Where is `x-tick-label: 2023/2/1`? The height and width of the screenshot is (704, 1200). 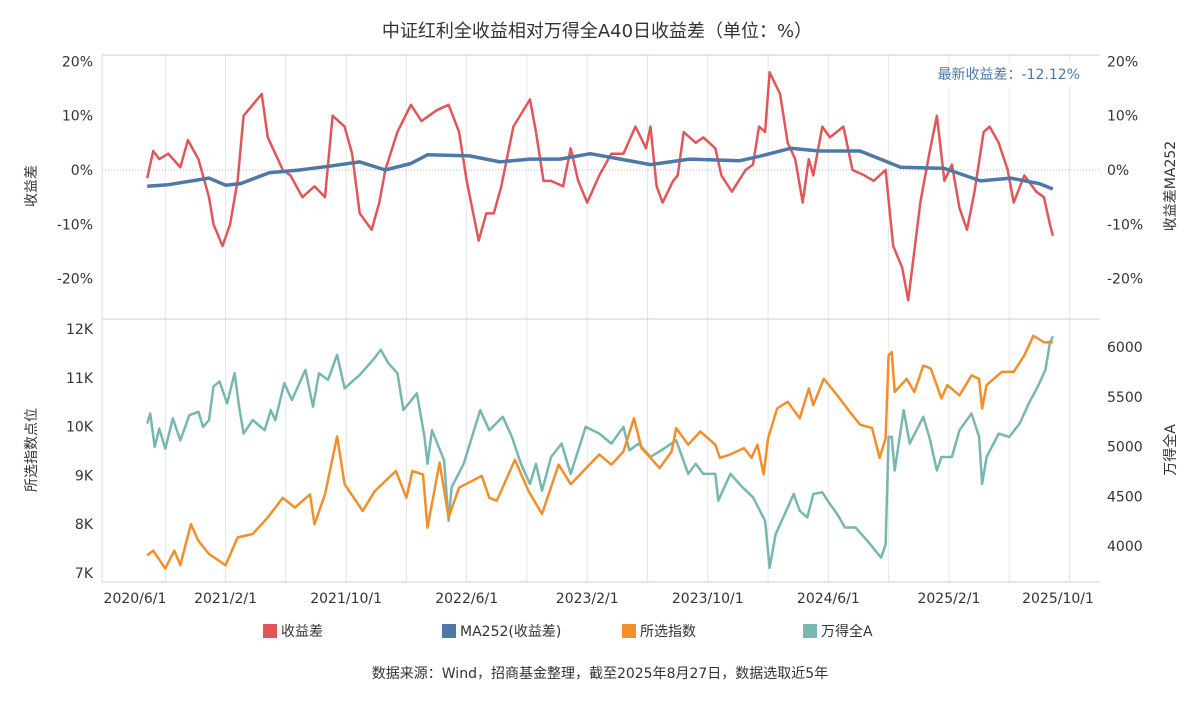
x-tick-label: 2023/2/1 is located at coordinates (587, 599).